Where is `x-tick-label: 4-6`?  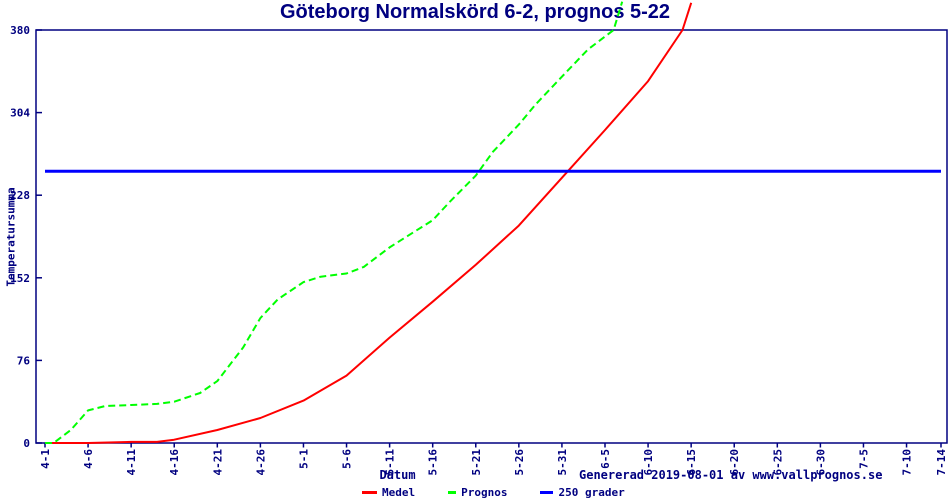
x-tick-label: 4-6 is located at coordinates (88, 459).